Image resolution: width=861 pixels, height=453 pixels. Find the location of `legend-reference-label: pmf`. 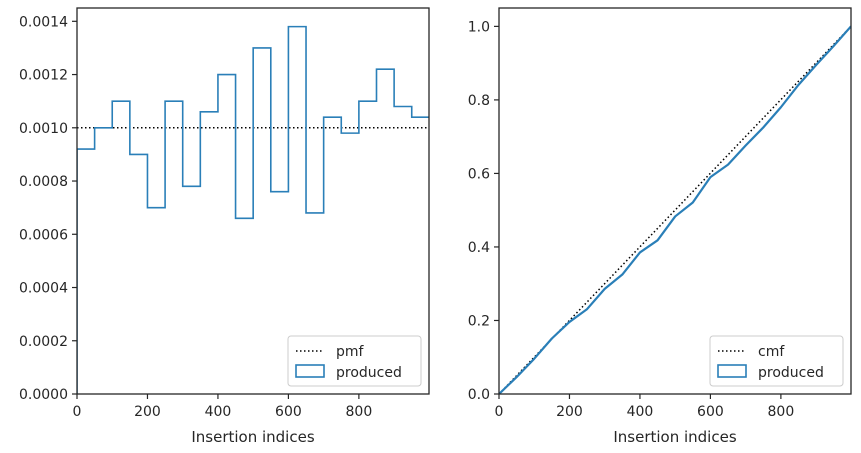

legend-reference-label: pmf is located at coordinates (350, 352).